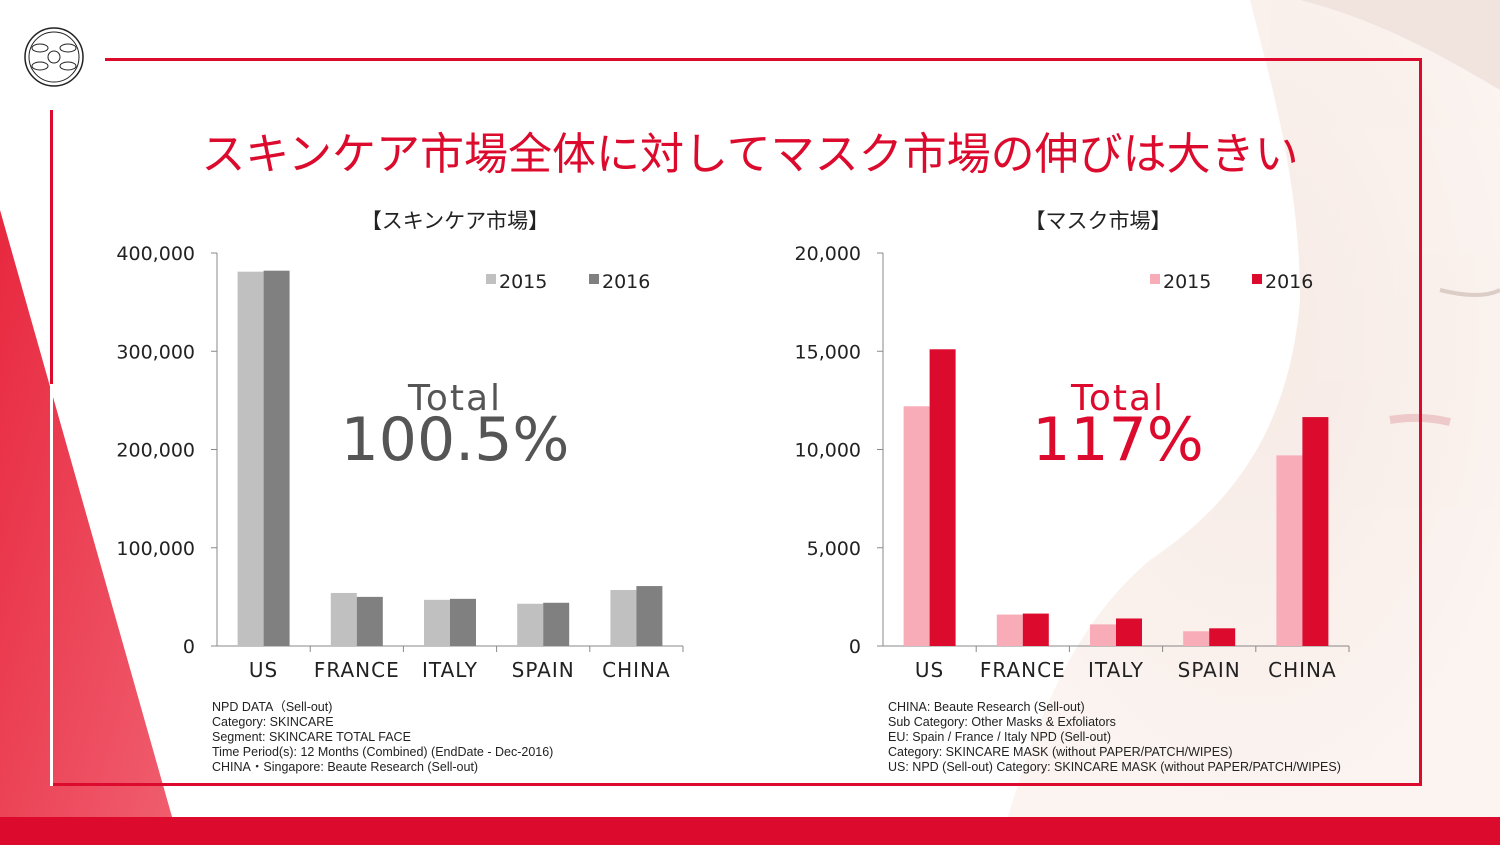 This screenshot has height=845, width=1500. I want to click on y-tick-label: 10,000, so click(828, 451).